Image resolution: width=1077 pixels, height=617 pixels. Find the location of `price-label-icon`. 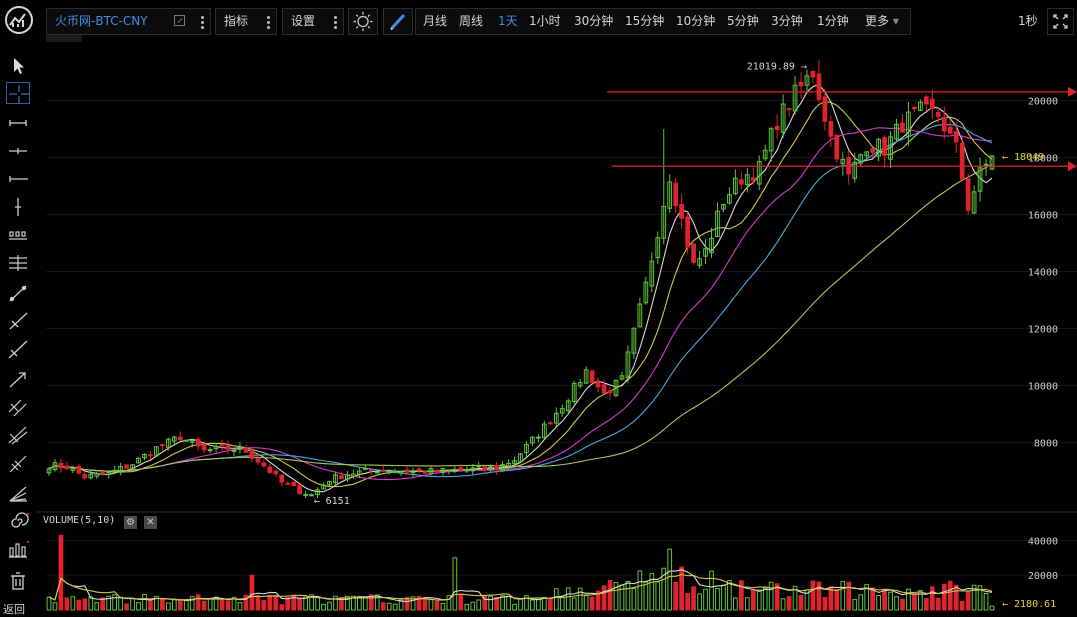

price-label-icon is located at coordinates (18, 235).